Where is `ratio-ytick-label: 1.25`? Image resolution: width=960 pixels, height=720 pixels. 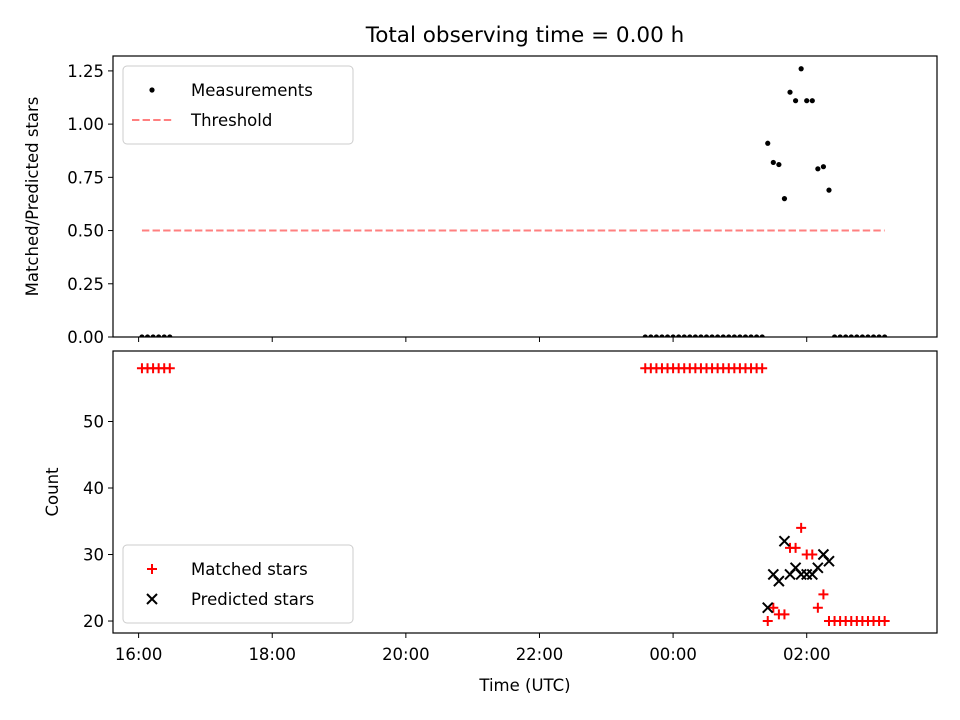
ratio-ytick-label: 1.25 is located at coordinates (85, 71).